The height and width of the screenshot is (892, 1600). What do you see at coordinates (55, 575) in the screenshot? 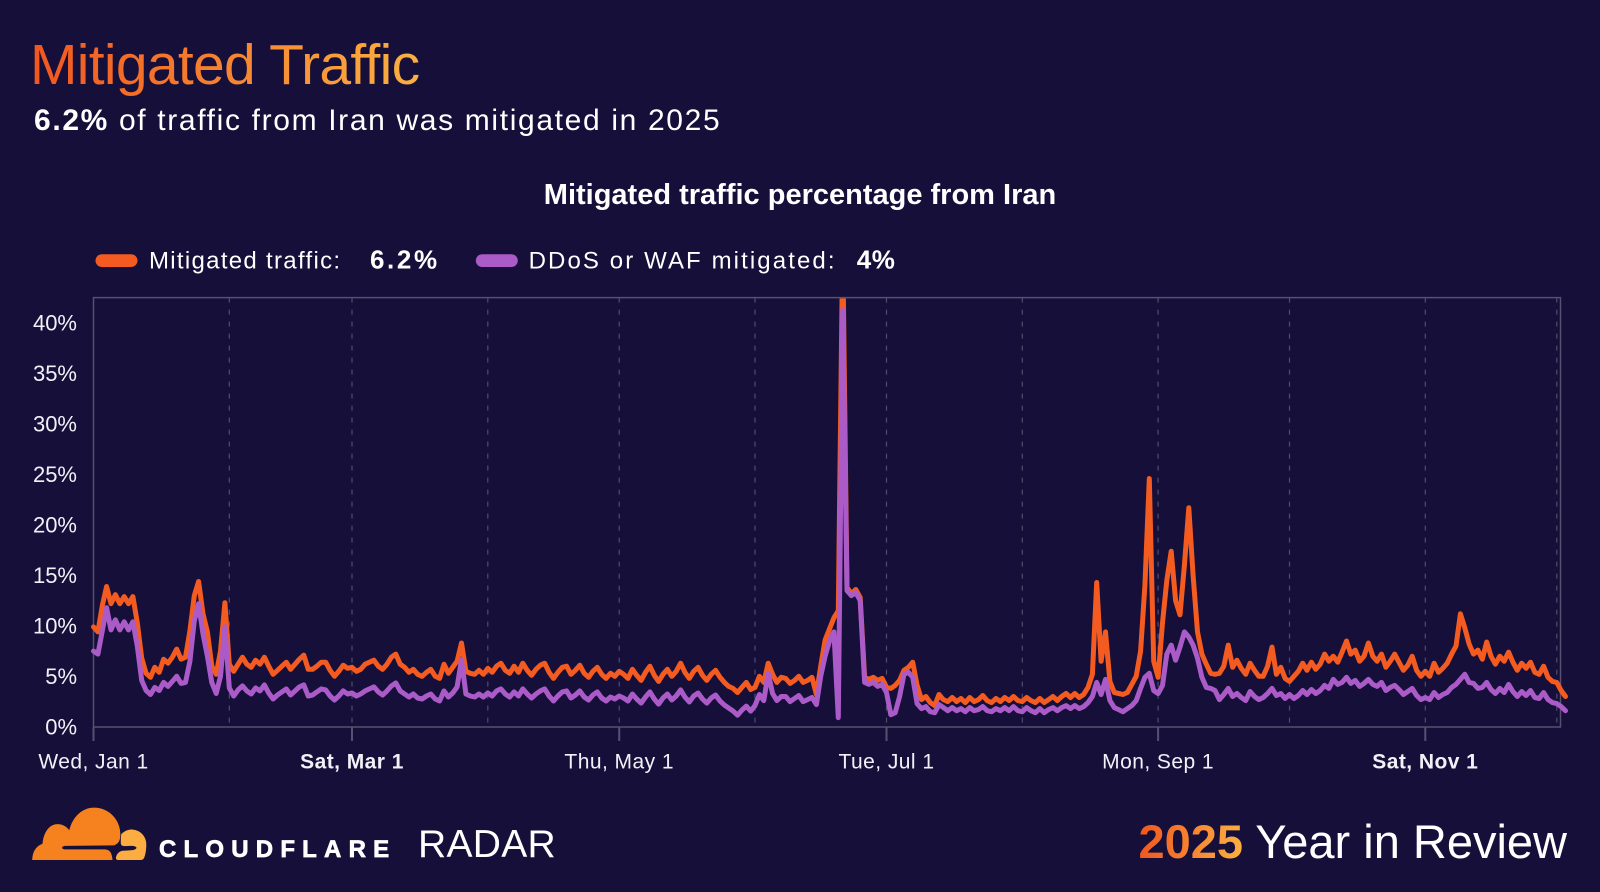
I see `svg-text: 15%` at bounding box center [55, 575].